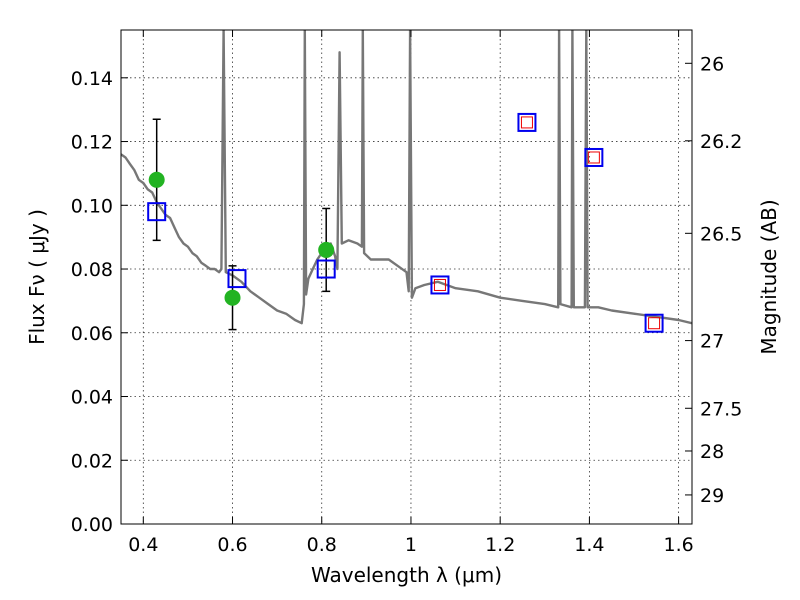 The width and height of the screenshot is (800, 600). I want to click on mag-tick-label: 28, so click(712, 452).